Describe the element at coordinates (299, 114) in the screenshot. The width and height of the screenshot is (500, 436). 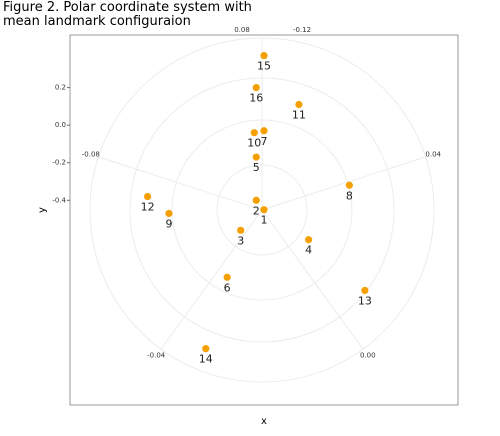
I see `point-label: 11` at that location.